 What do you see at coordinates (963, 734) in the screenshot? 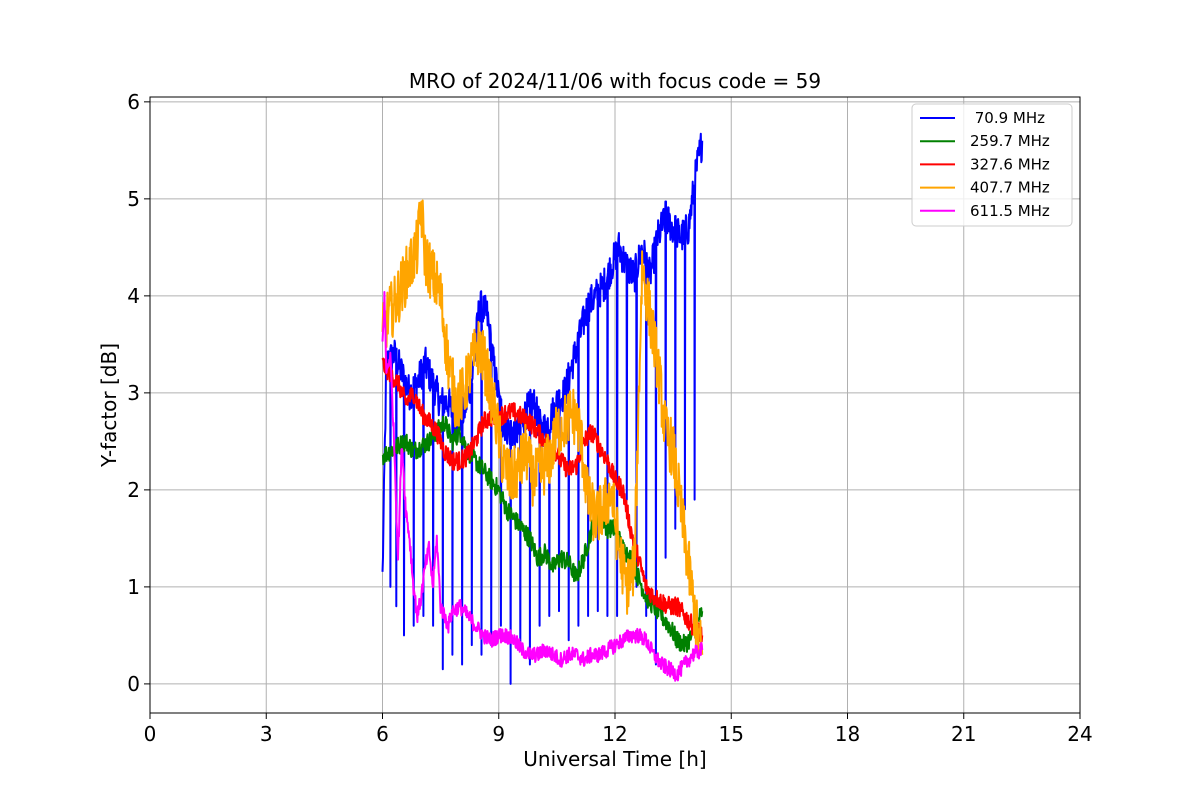
I see `x-tick-label: 21` at bounding box center [963, 734].